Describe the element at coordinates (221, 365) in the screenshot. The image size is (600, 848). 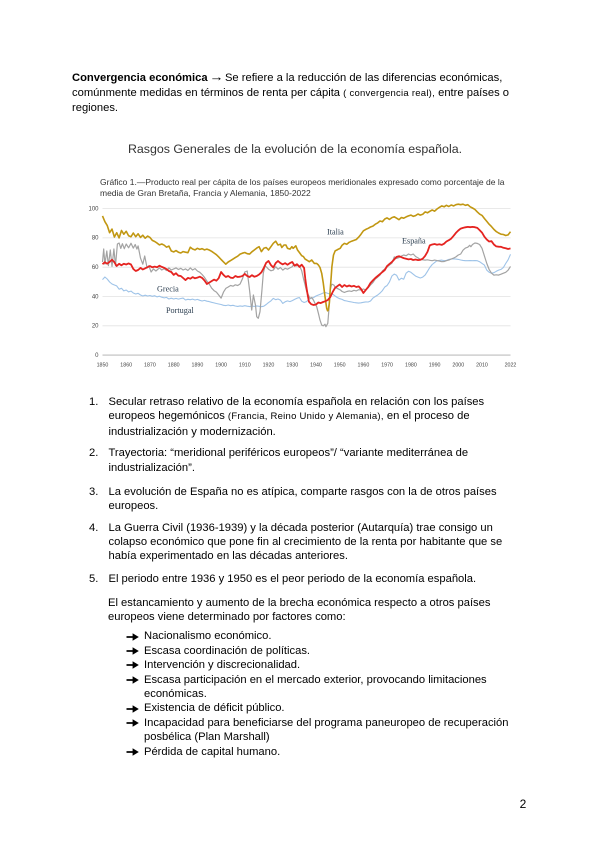
I see `svg-text: 1900` at that location.